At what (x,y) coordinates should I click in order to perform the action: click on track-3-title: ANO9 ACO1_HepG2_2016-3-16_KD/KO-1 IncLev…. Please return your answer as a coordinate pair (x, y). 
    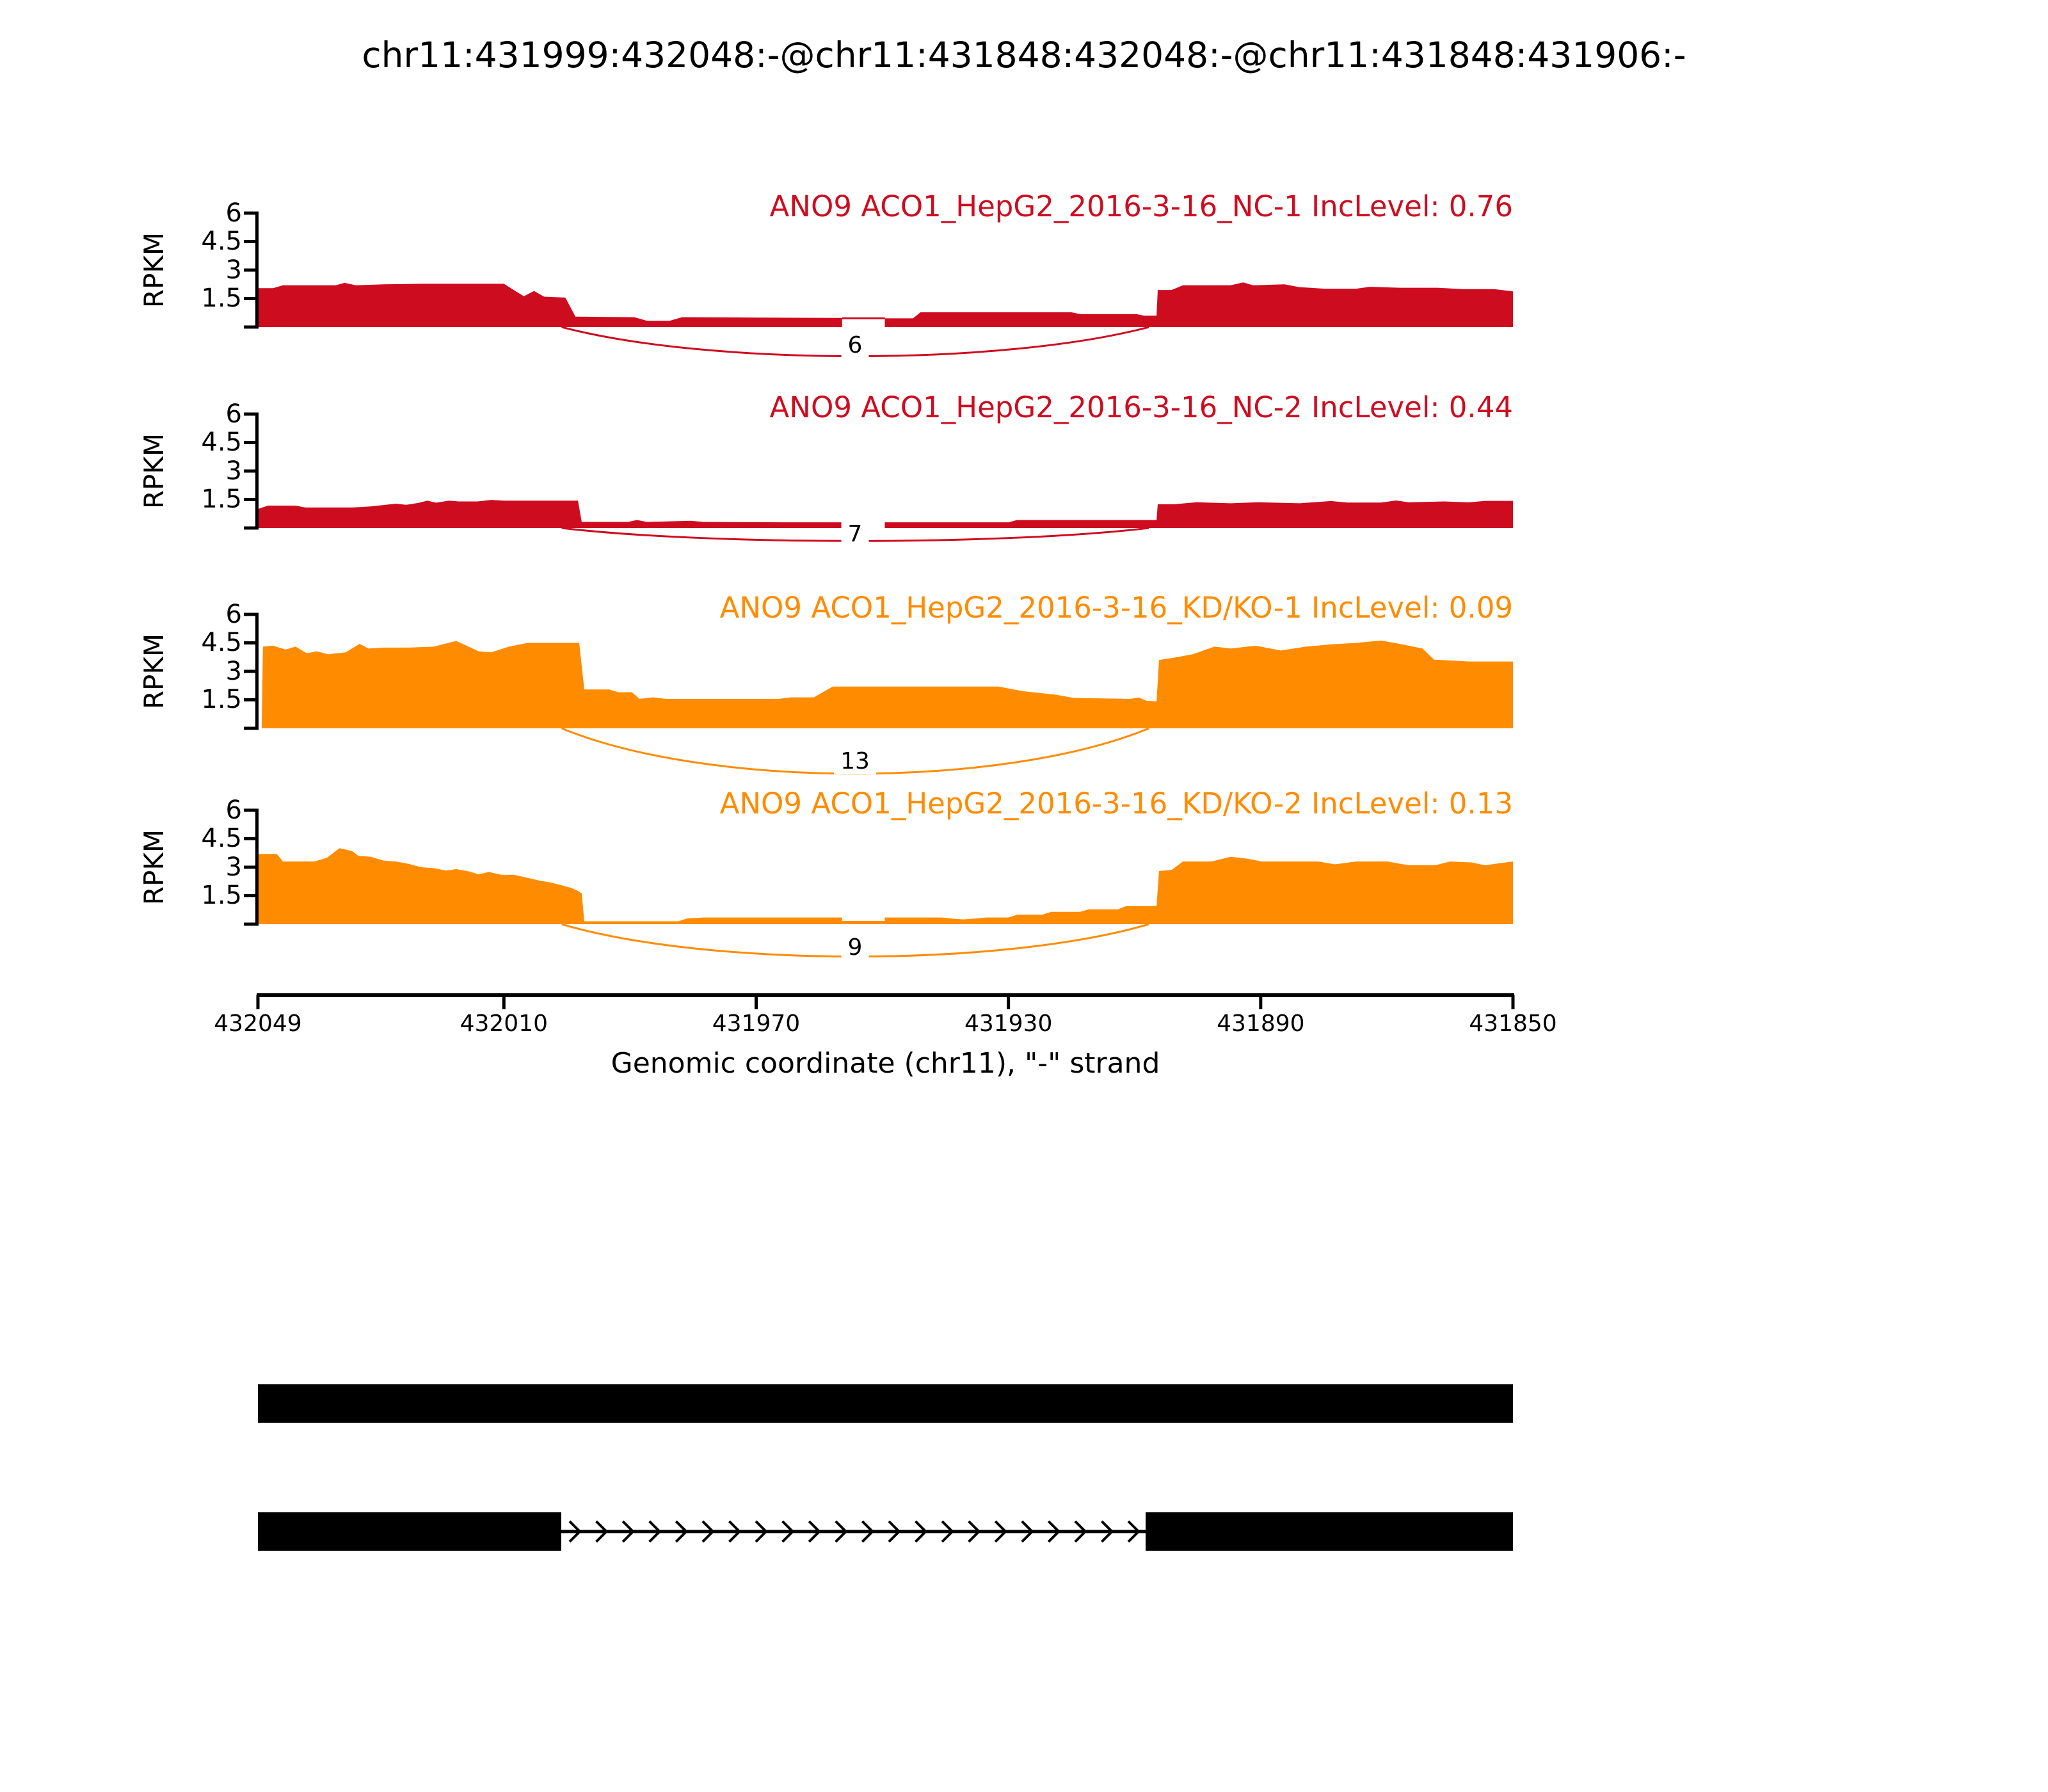
    Looking at the image, I should click on (1116, 608).